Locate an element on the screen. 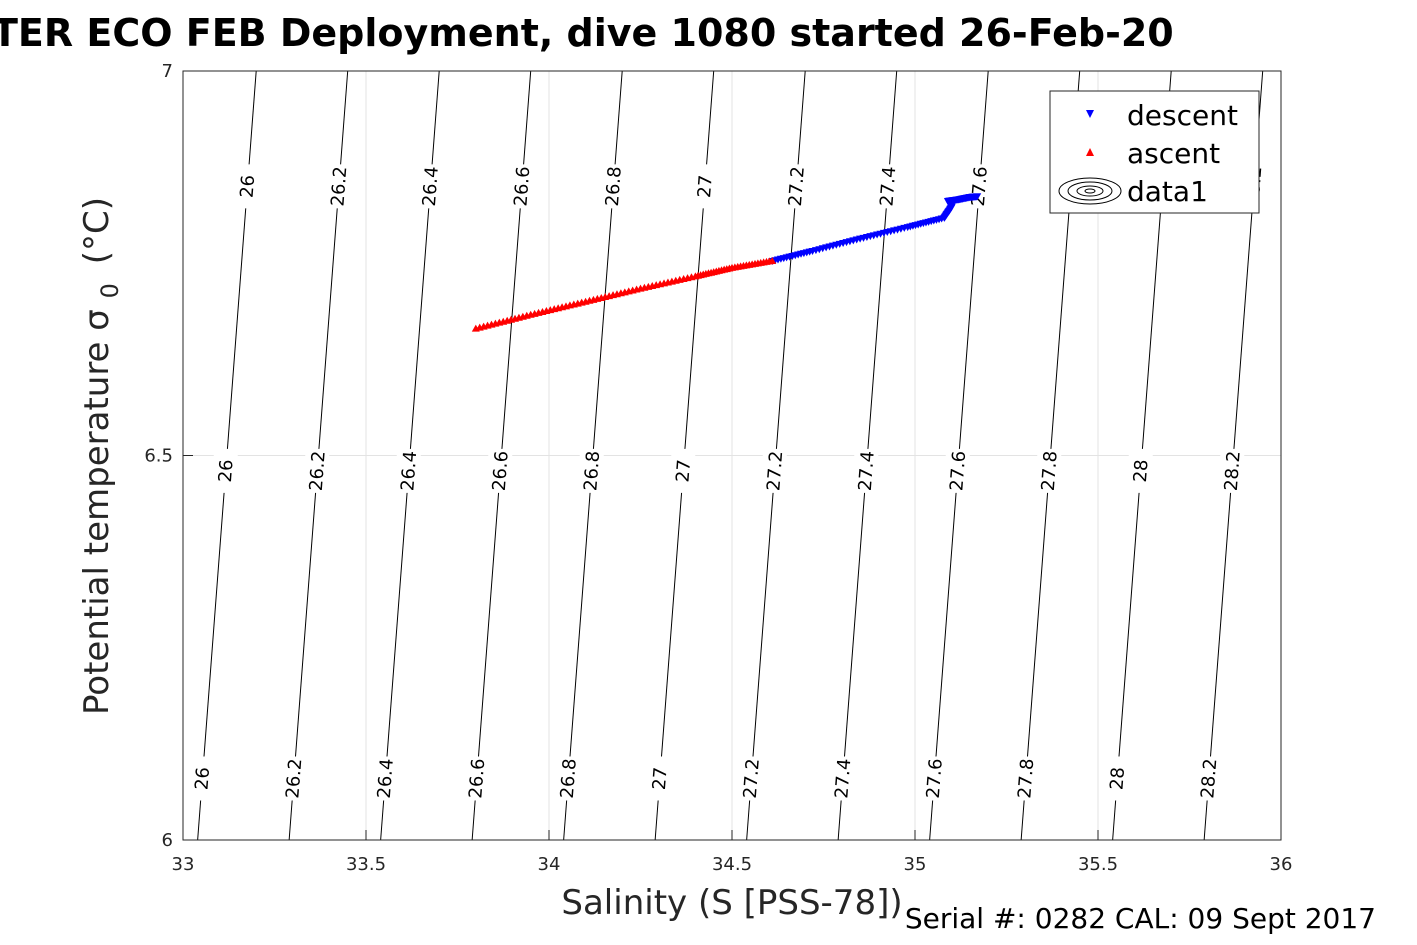 The height and width of the screenshot is (945, 1417). descent-marker is located at coordinates (977, 197).